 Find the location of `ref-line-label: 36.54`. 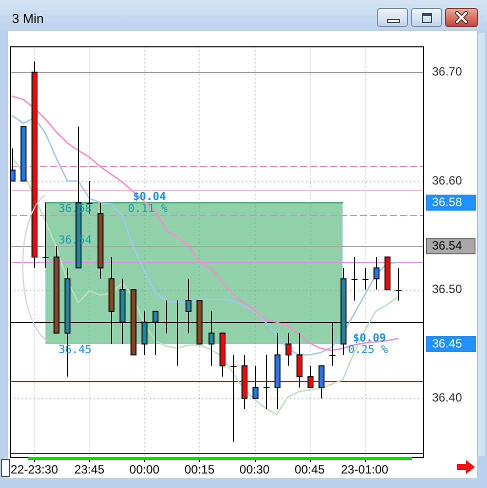

ref-line-label: 36.54 is located at coordinates (447, 245).